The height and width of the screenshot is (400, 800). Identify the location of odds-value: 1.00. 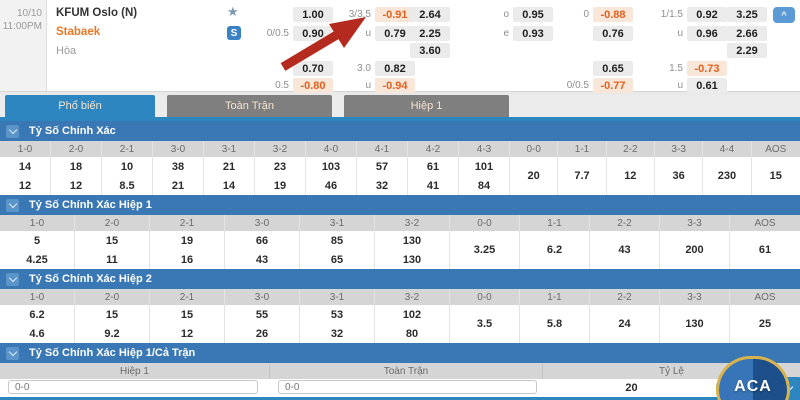
(313, 14).